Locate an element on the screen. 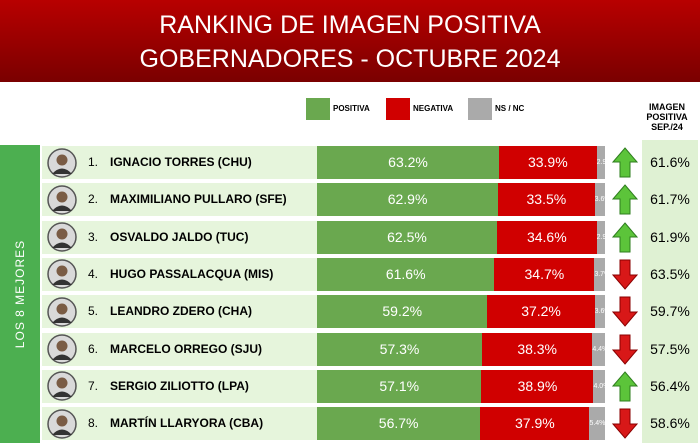  rank: 5. is located at coordinates (93, 311).